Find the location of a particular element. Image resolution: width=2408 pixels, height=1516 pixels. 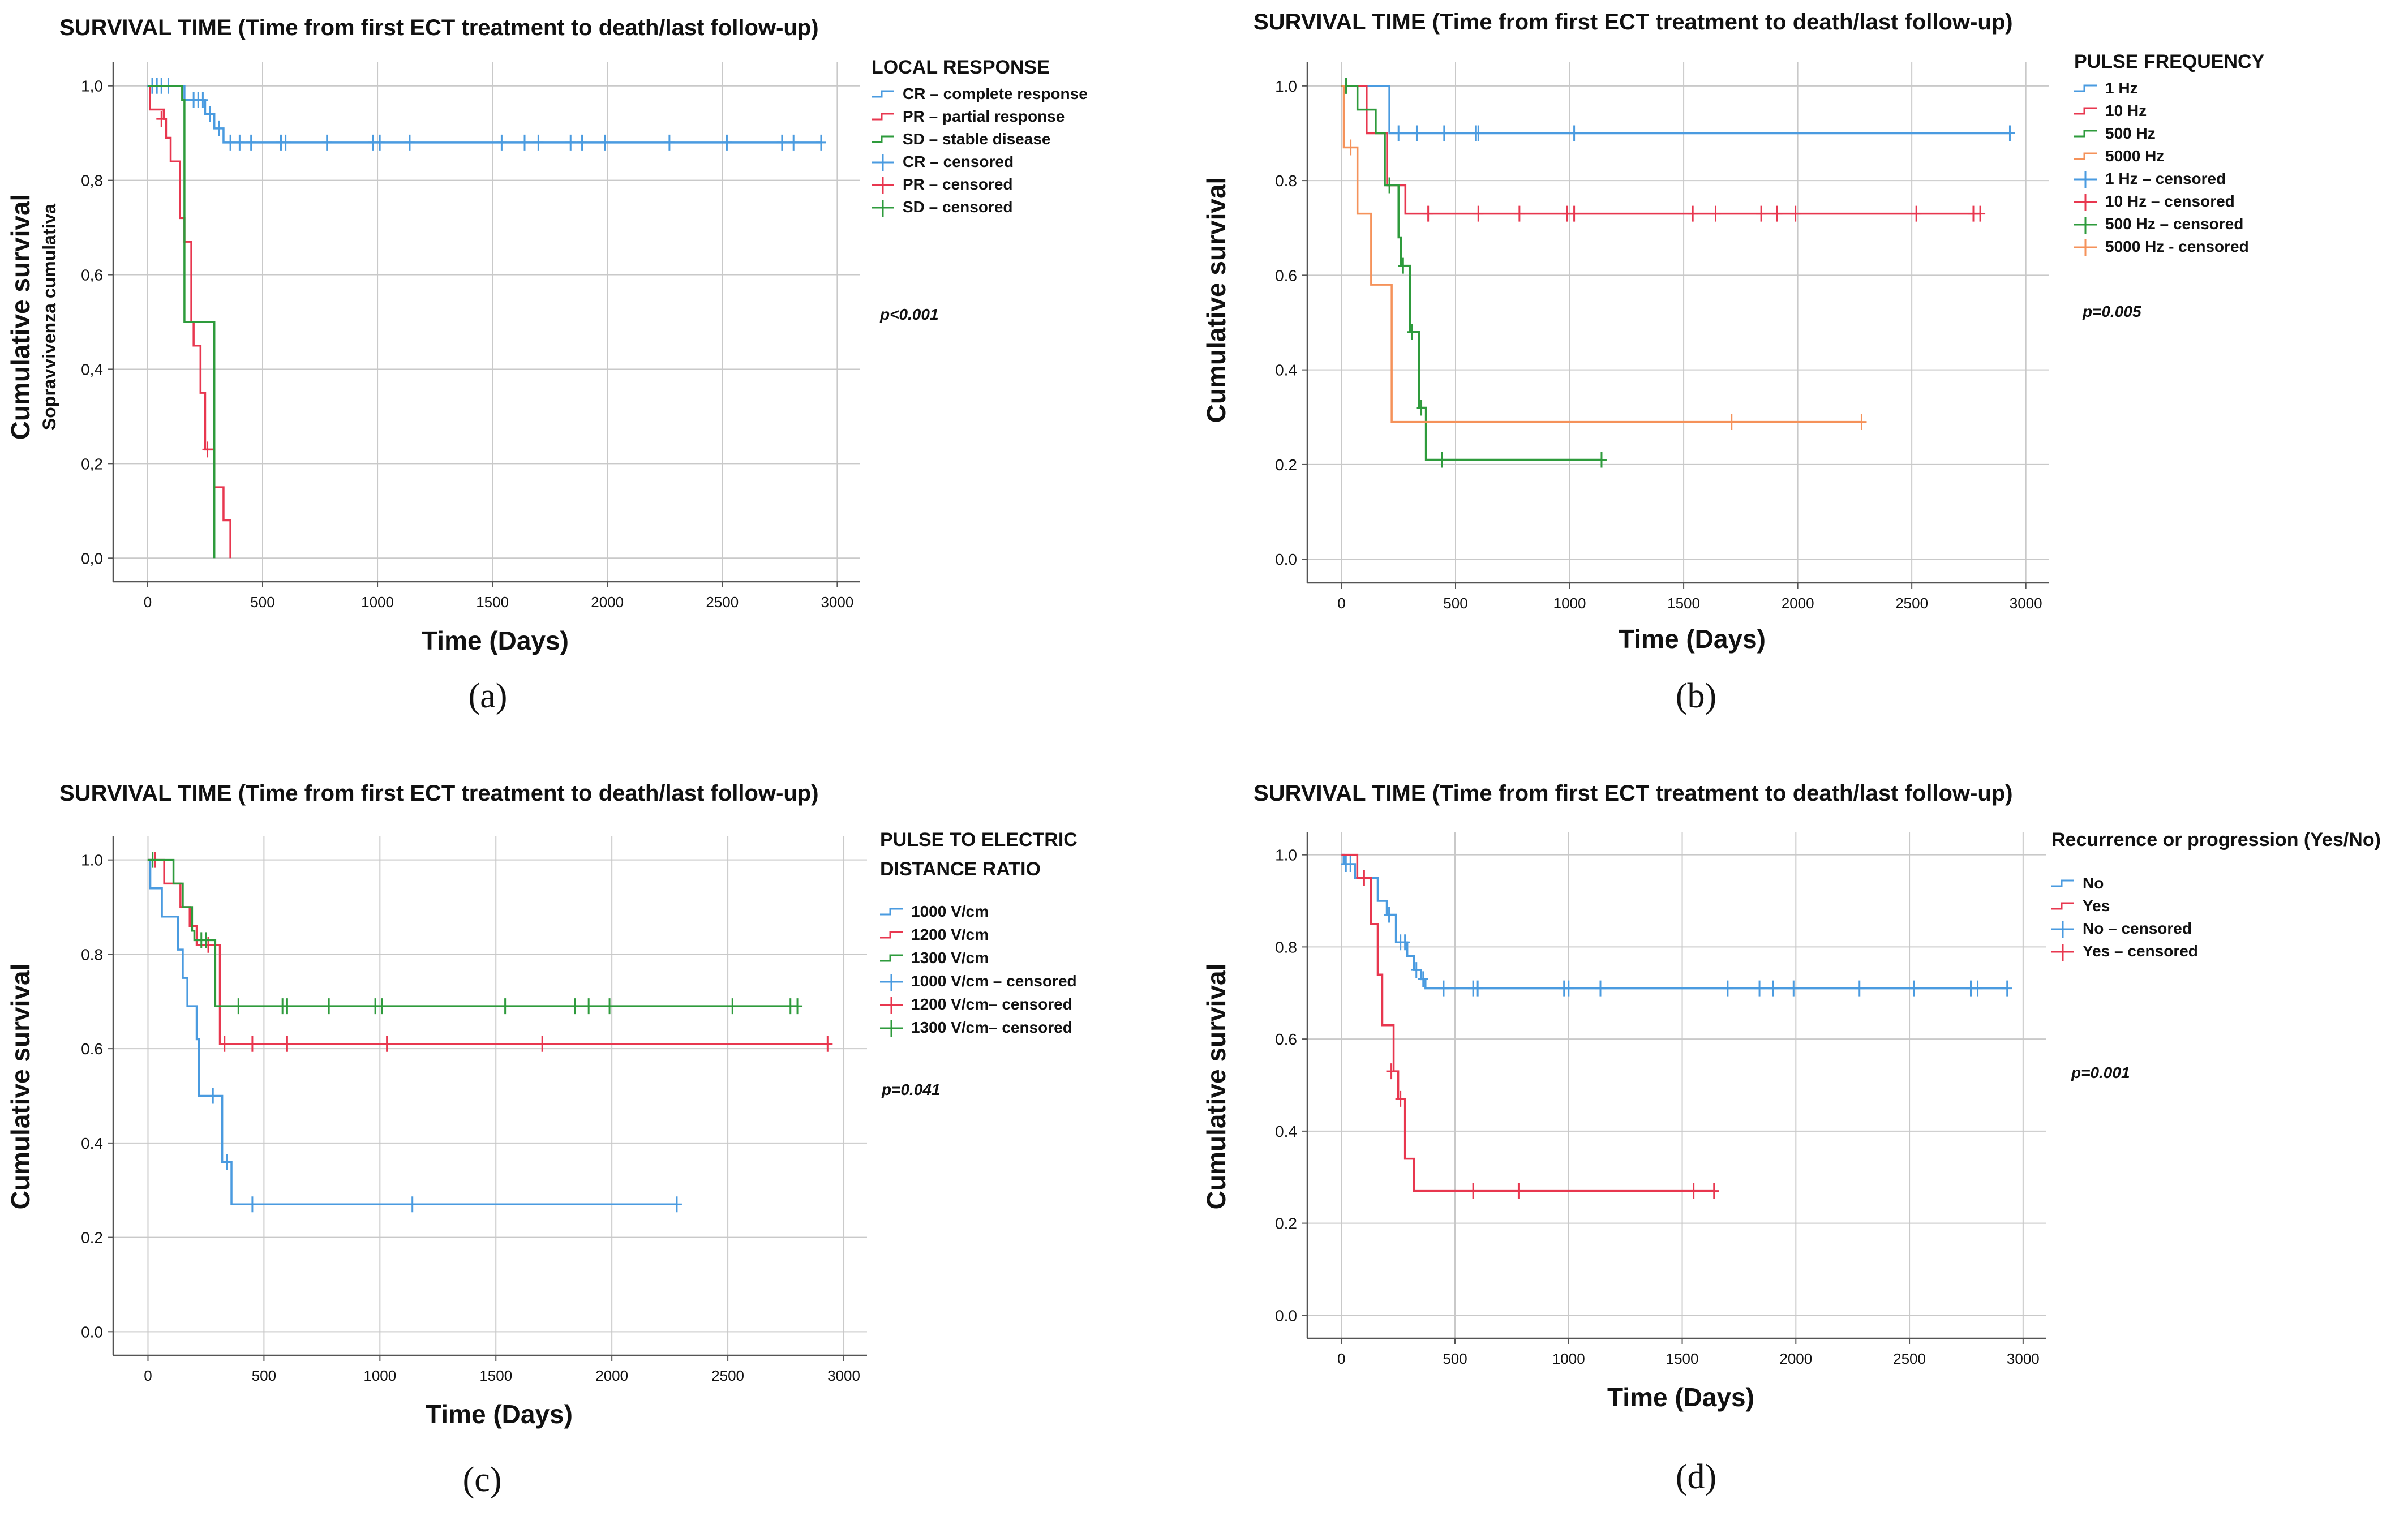

survival-curve-1300-v/cm is located at coordinates (473, 933).